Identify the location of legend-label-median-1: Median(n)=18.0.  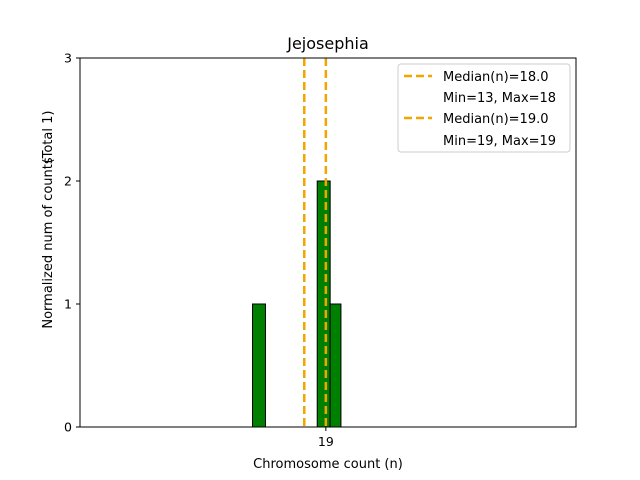
(496, 77).